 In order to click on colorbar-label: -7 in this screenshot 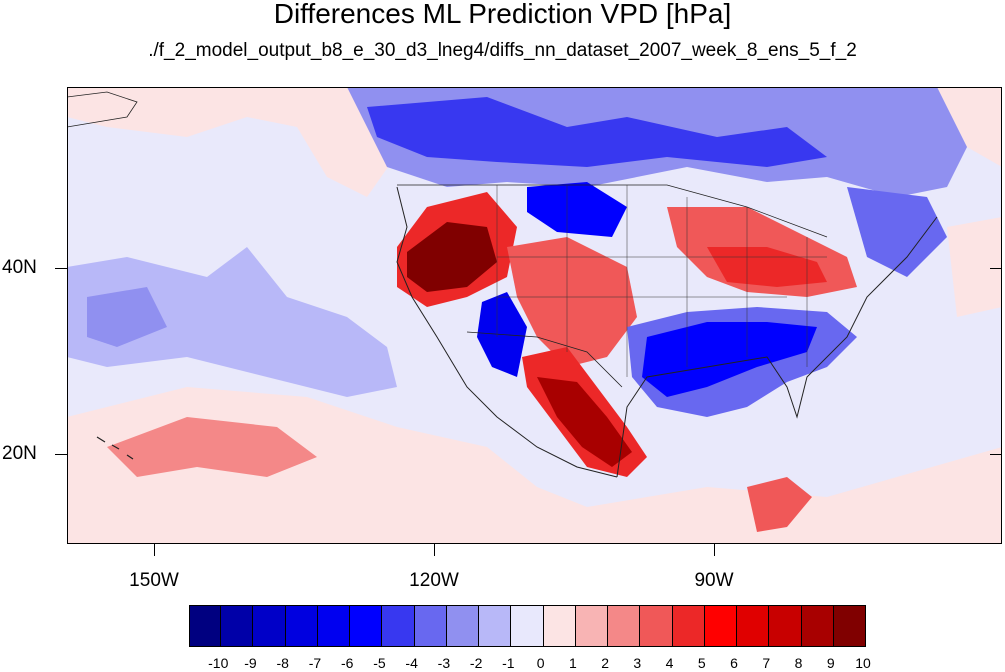, I will do `click(315, 663)`.